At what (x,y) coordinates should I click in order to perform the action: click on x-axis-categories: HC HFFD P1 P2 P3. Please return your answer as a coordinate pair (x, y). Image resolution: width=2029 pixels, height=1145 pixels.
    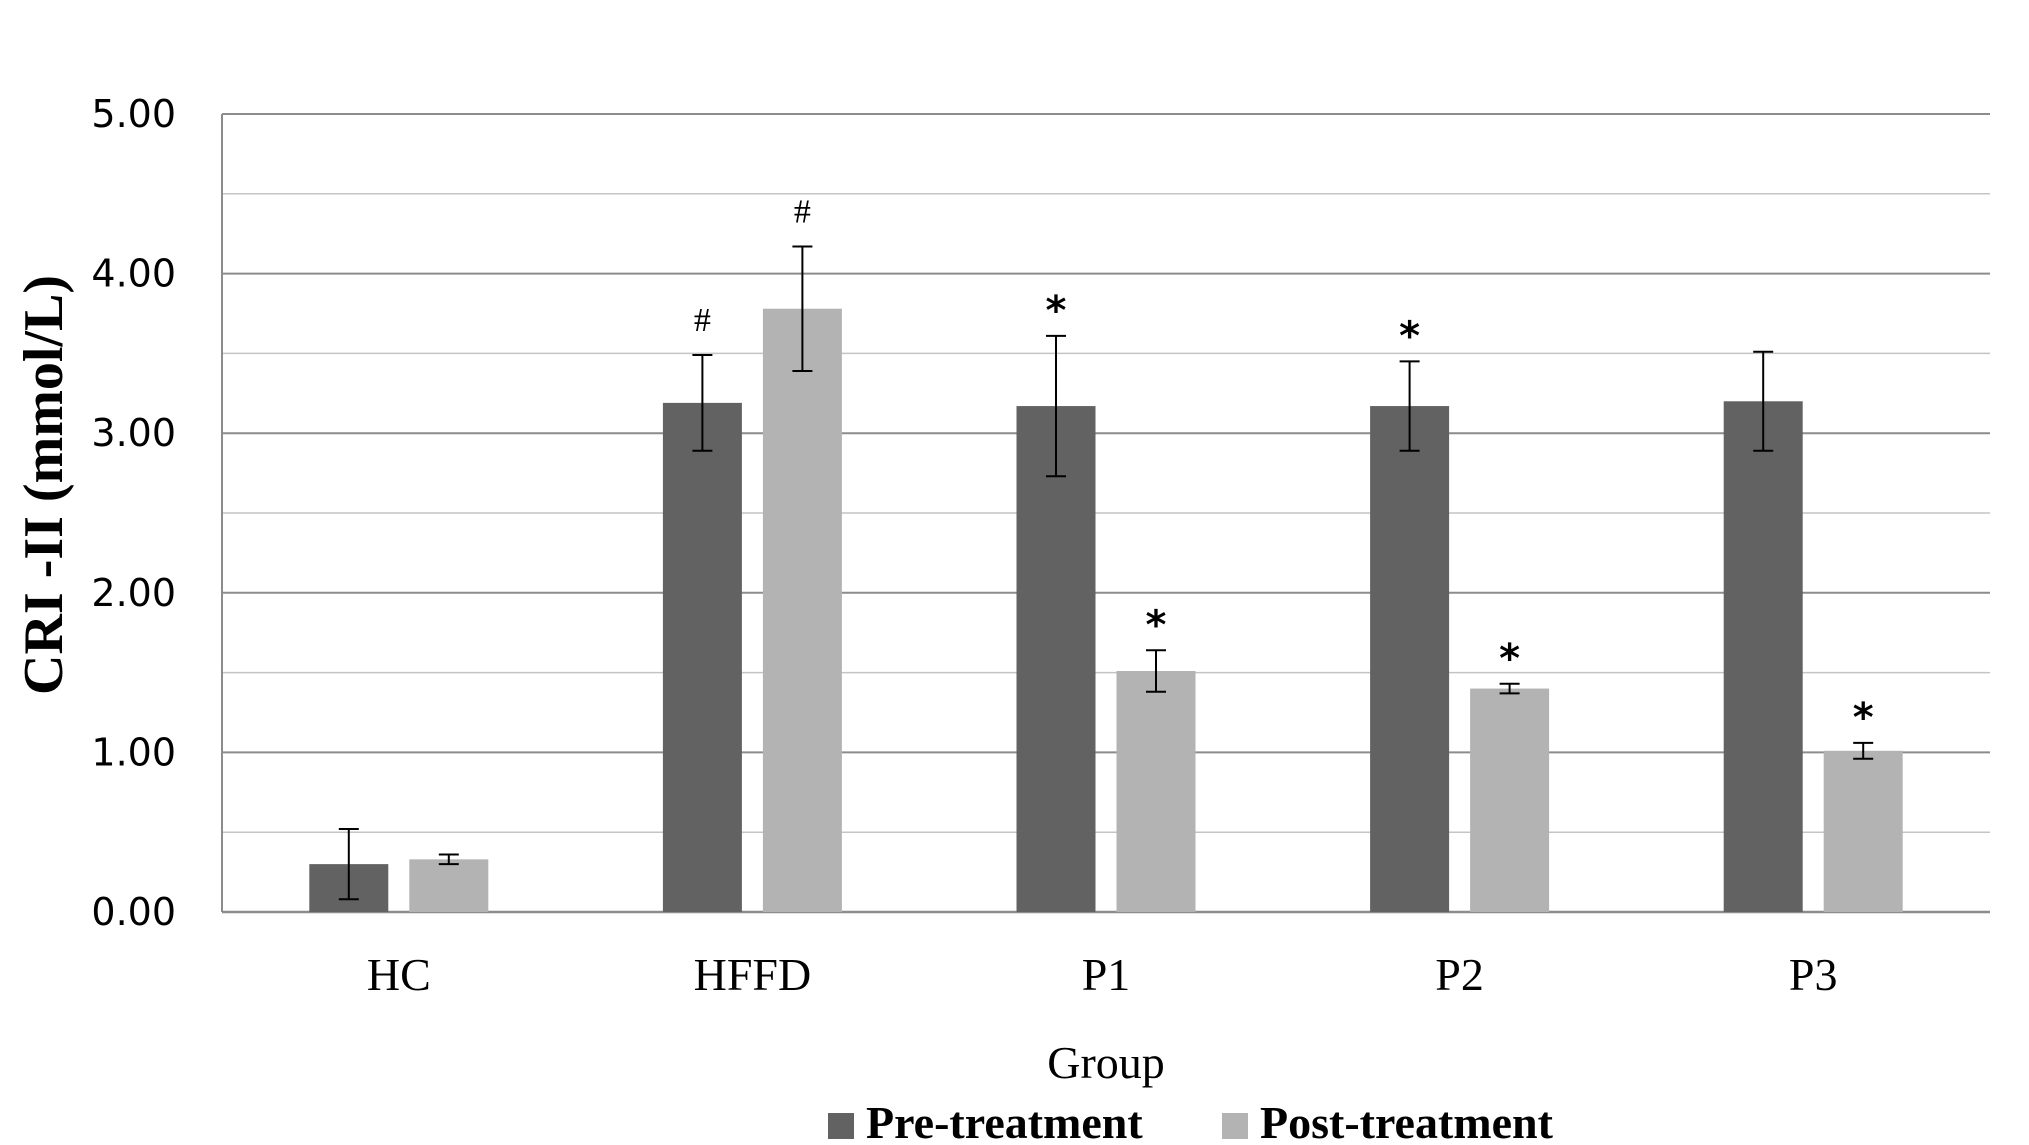
    Looking at the image, I should click on (1102, 974).